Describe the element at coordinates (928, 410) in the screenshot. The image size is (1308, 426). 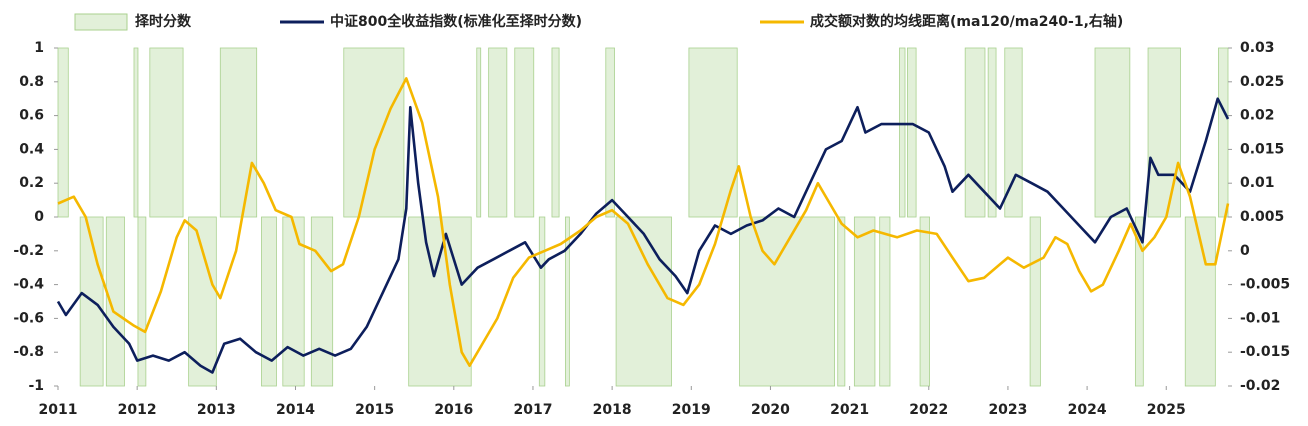
I see `x-tick-label: 2022` at that location.